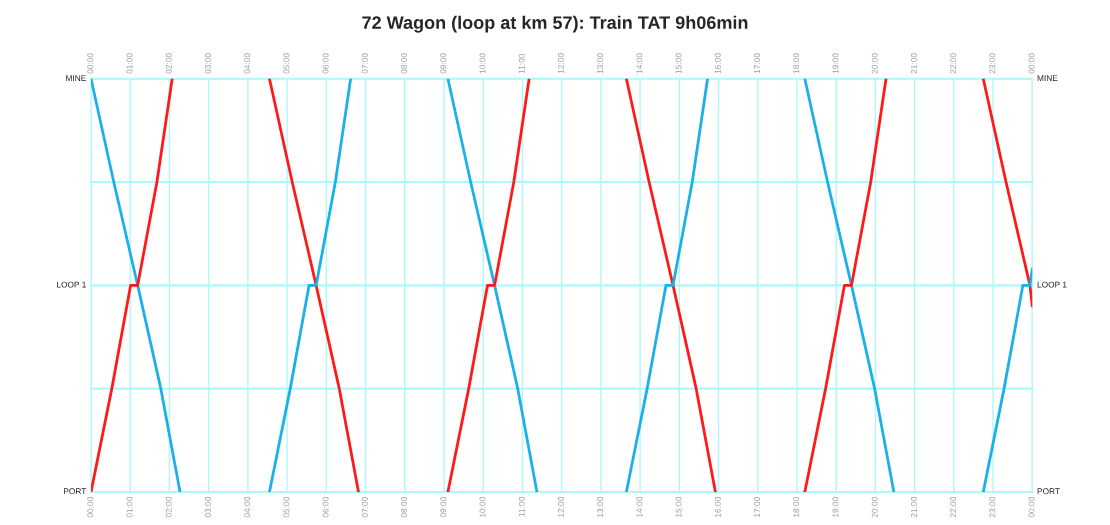  What do you see at coordinates (717, 507) in the screenshot?
I see `x-tick-label: 16:00` at bounding box center [717, 507].